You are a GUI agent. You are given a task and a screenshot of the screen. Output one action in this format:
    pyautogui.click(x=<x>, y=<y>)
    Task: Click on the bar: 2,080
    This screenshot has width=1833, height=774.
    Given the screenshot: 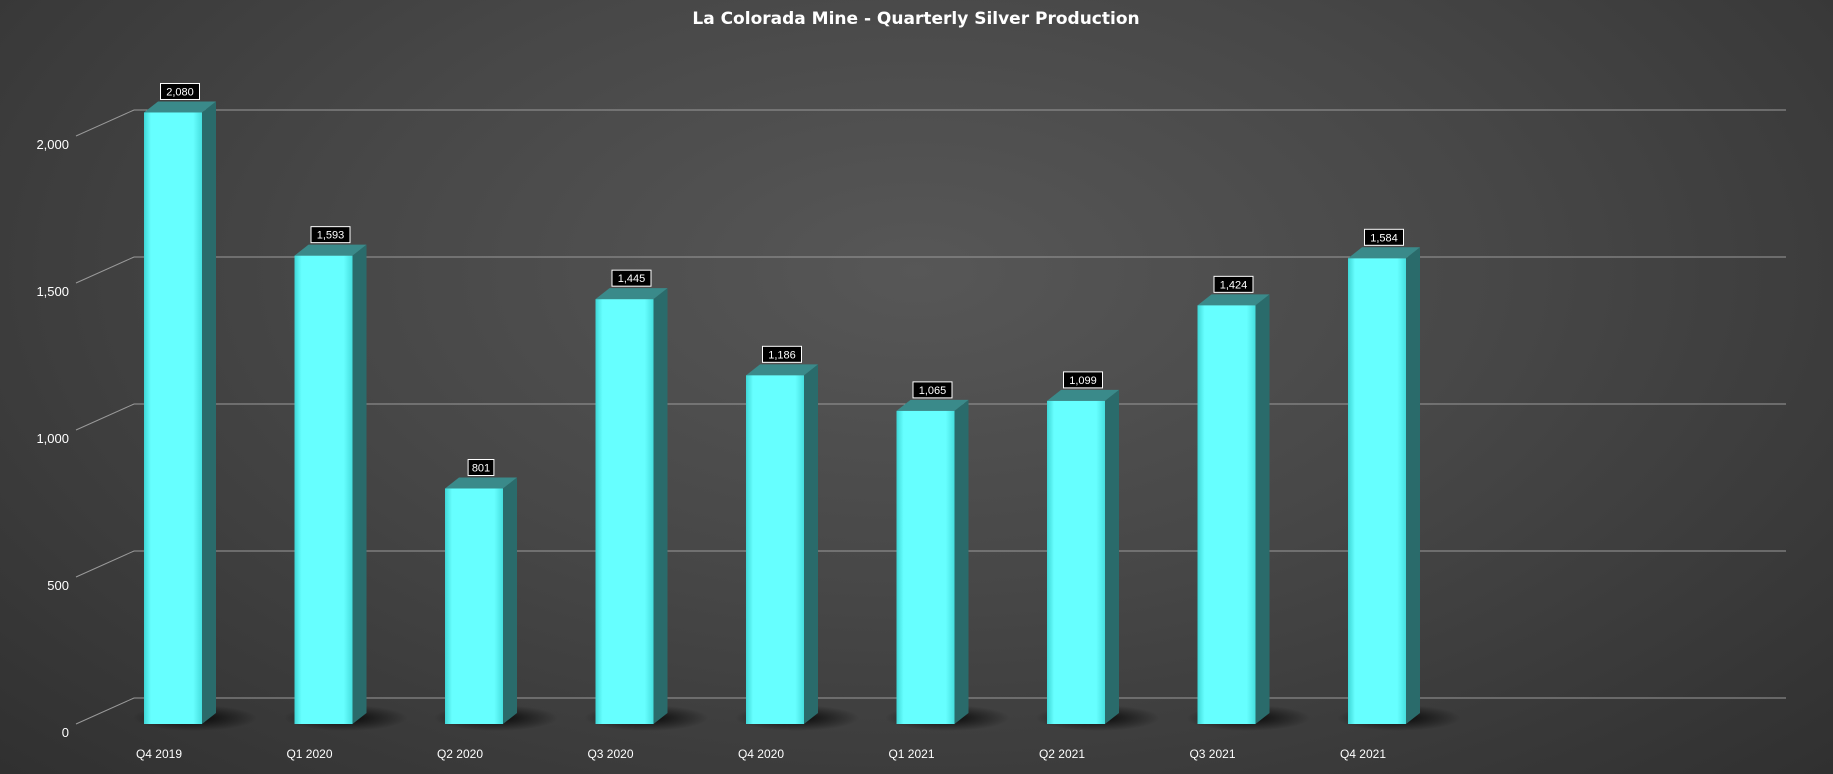 What is the action you would take?
    pyautogui.click(x=195, y=406)
    